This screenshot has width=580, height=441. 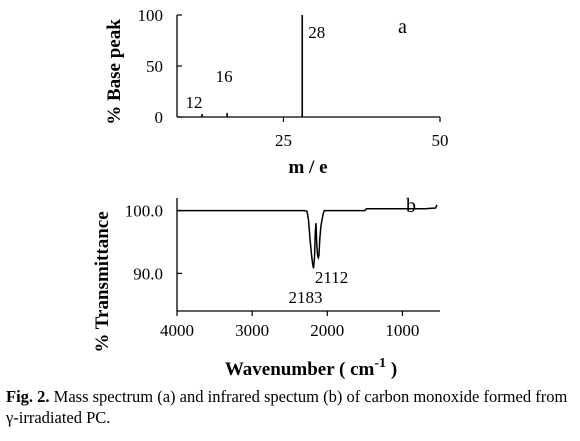 What do you see at coordinates (151, 15) in the screenshot?
I see `mass-y-tick-label: 100` at bounding box center [151, 15].